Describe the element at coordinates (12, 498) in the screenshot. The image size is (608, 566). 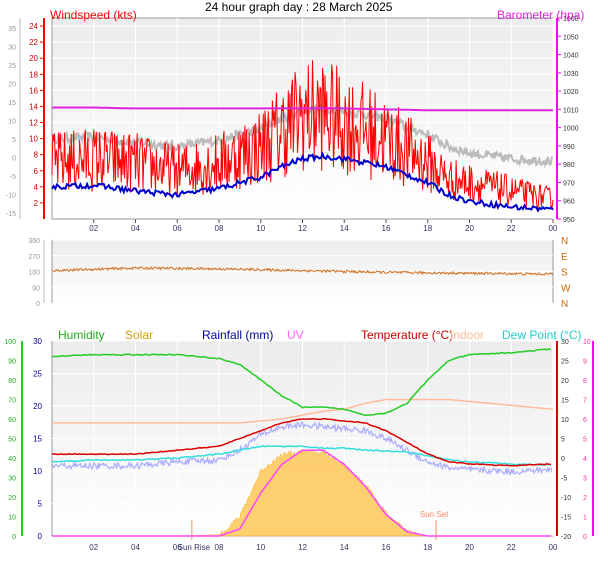
I see `humidity-tick-label: 20` at that location.